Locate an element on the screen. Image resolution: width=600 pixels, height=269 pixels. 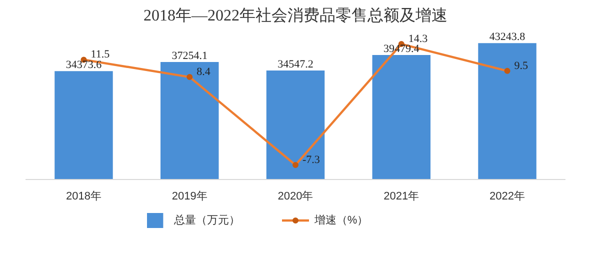
data-label: 43243.8 is located at coordinates (507, 37).